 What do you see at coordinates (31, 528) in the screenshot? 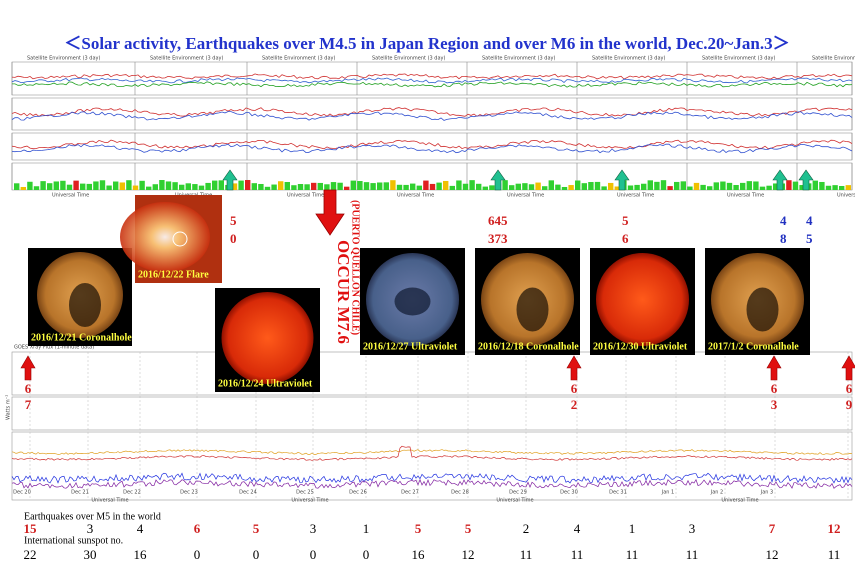
I see `earthquake-count: 15` at bounding box center [31, 528].